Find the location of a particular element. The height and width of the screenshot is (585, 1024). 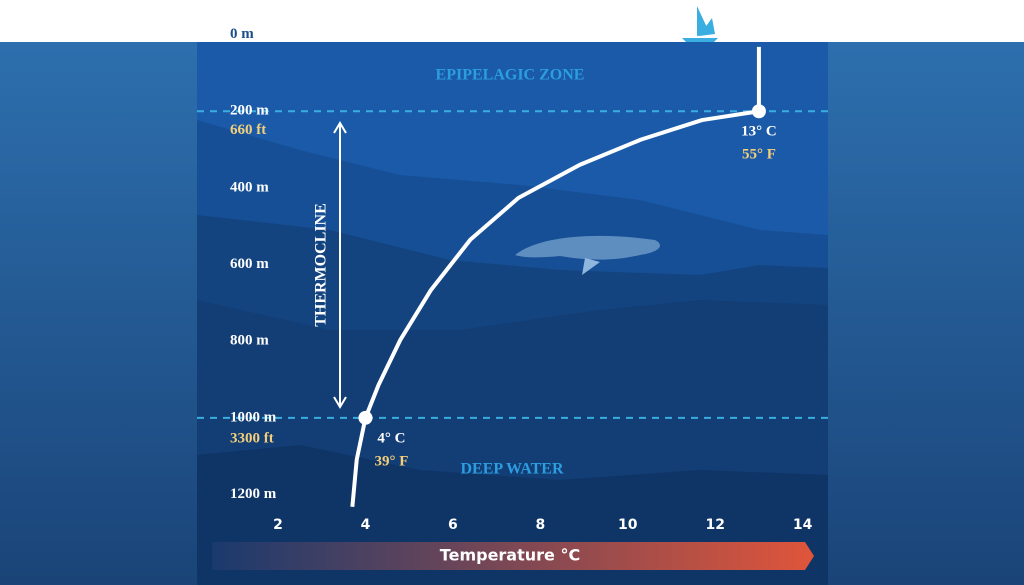

point-label: 39° F is located at coordinates (392, 461).